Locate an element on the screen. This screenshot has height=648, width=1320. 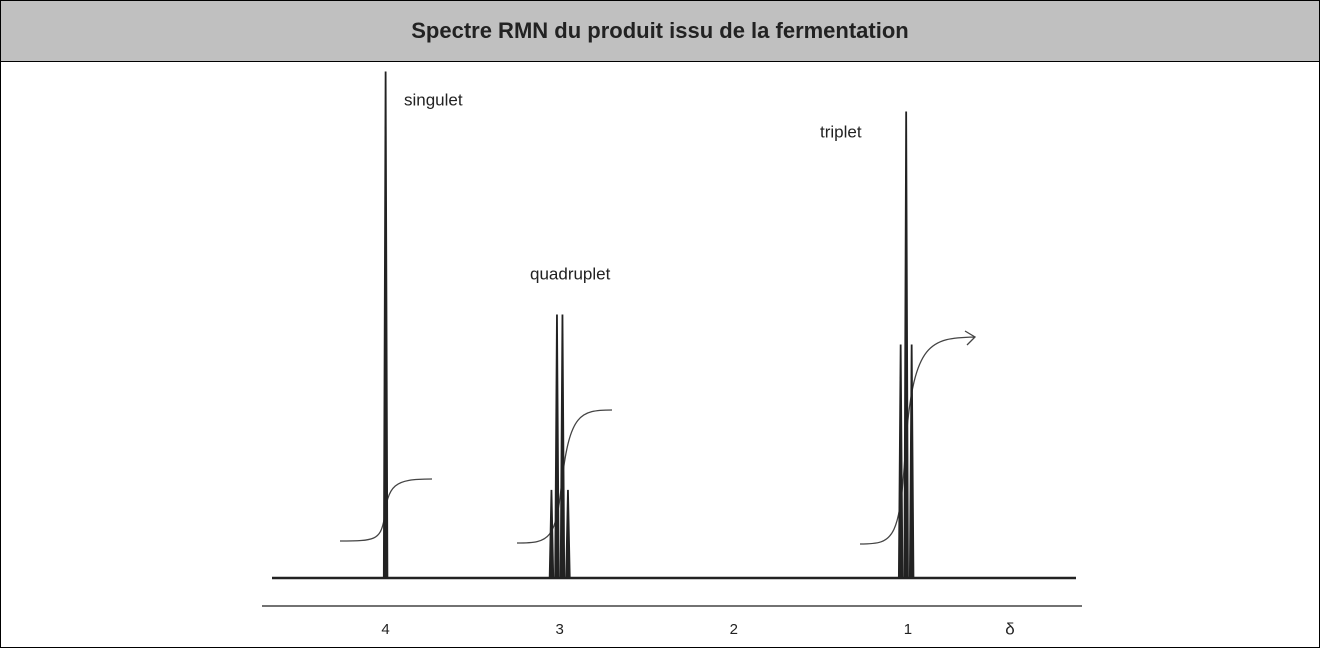
x-tick-label: 2 is located at coordinates (734, 629).